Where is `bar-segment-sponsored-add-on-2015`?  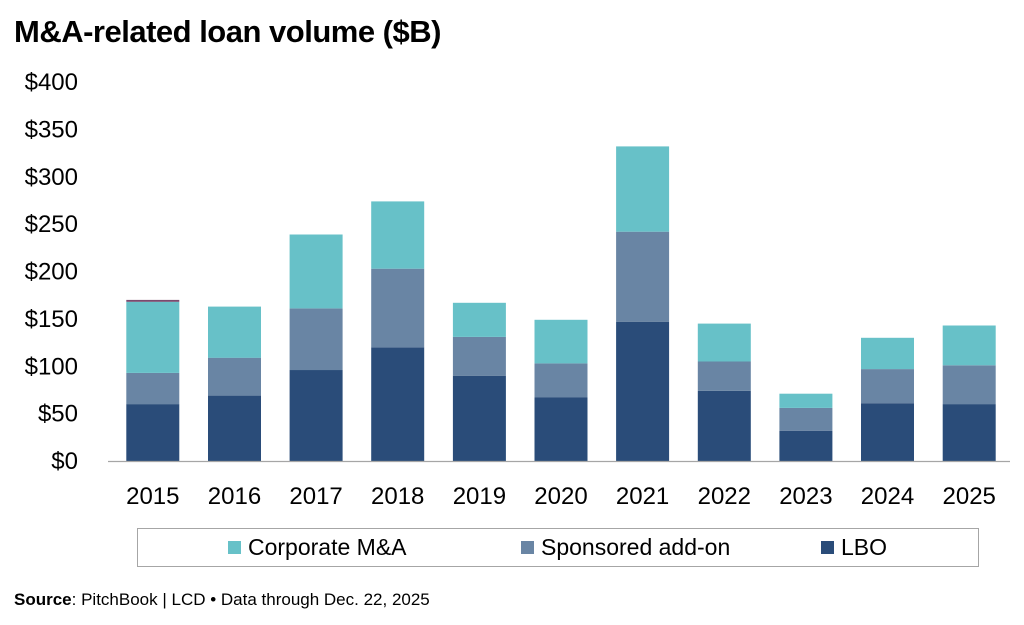 bar-segment-sponsored-add-on-2015 is located at coordinates (153, 388).